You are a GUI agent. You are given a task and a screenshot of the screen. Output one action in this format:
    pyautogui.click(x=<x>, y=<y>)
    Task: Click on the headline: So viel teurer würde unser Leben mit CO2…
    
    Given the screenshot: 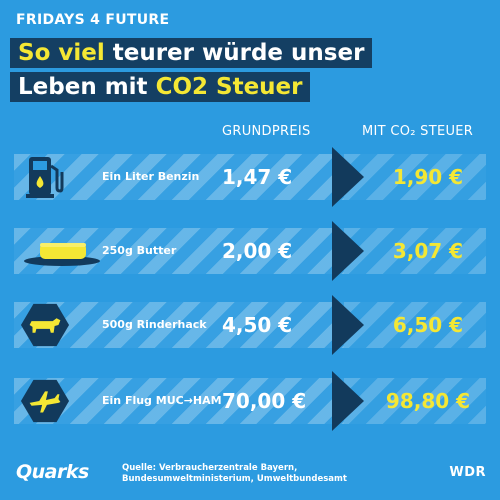 What is the action you would take?
    pyautogui.click(x=191, y=72)
    